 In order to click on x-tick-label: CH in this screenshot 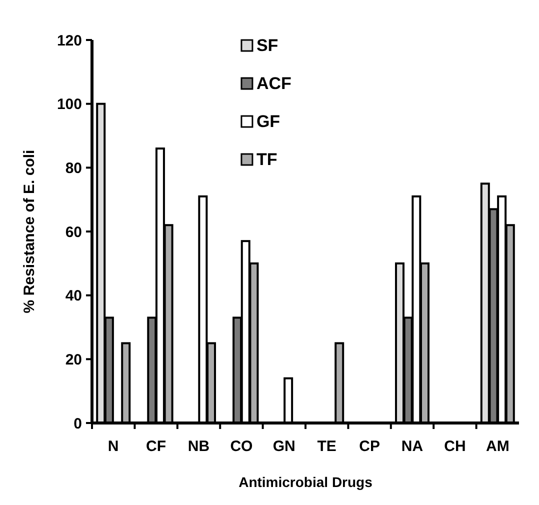, I will do `click(455, 446)`.